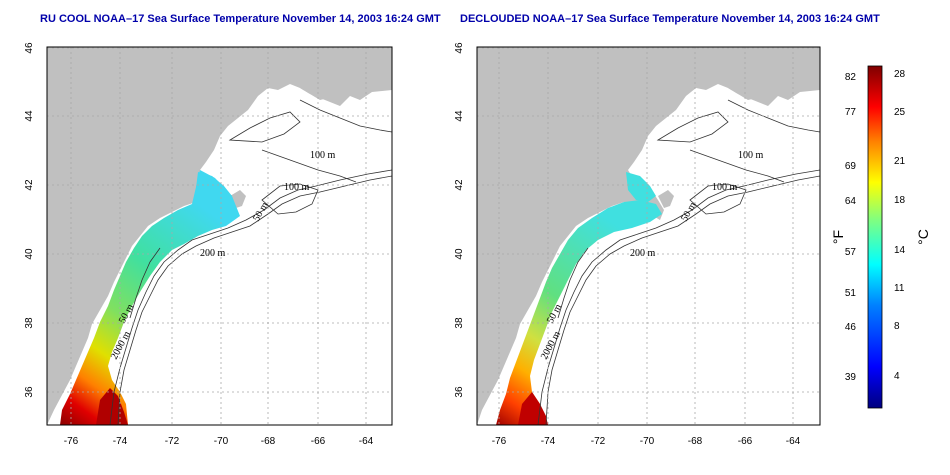 This screenshot has width=950, height=475. What do you see at coordinates (851, 377) in the screenshot?
I see `fahrenheit-tick-label: 39` at bounding box center [851, 377].